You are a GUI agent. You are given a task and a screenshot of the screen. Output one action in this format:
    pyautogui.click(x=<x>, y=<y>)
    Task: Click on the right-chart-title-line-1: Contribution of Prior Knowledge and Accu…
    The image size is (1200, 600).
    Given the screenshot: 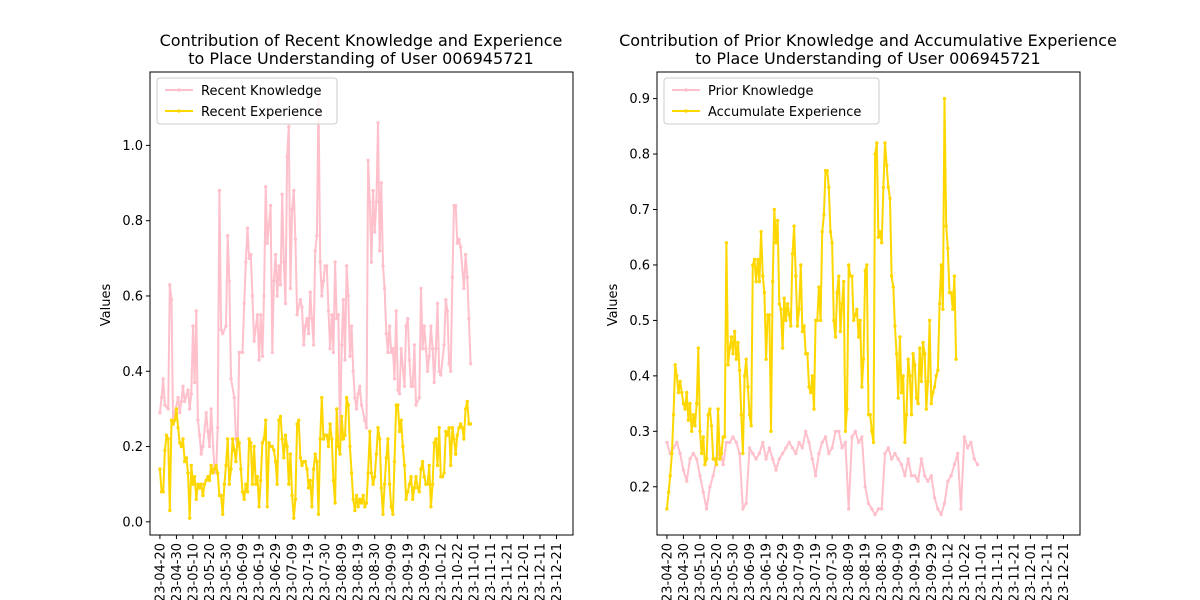 What is the action you would take?
    pyautogui.click(x=868, y=40)
    